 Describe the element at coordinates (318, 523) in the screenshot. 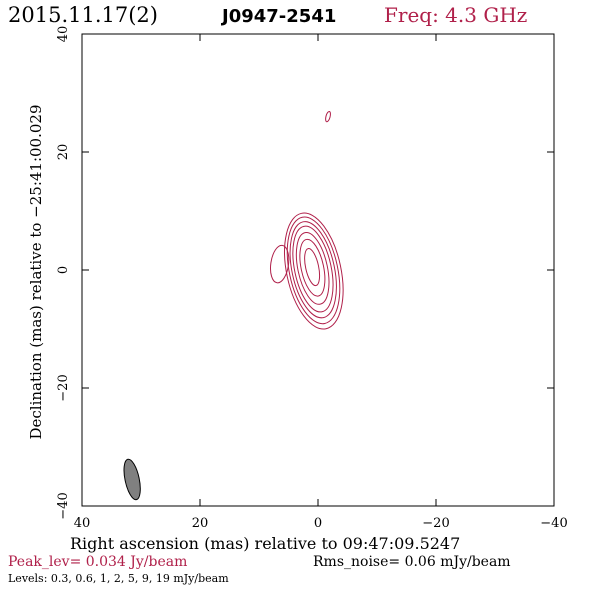

I see `x-tick-label: 0` at that location.